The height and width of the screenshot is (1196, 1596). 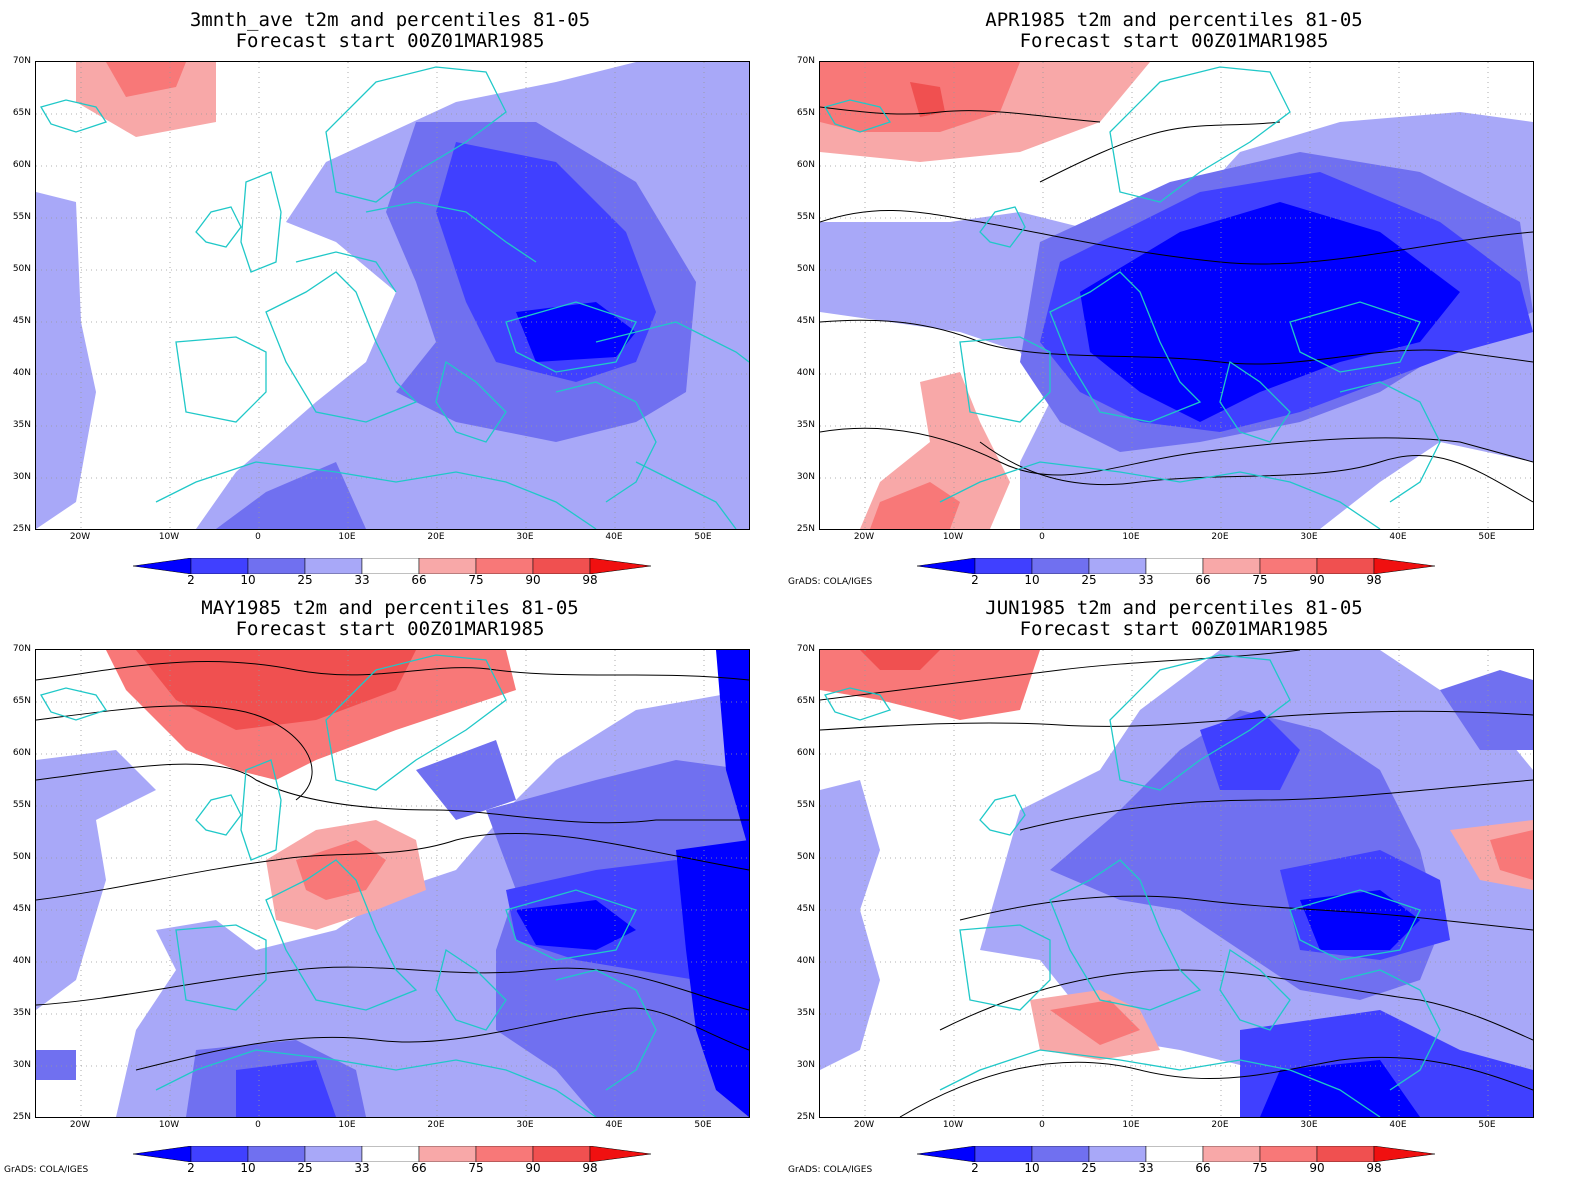 What do you see at coordinates (390, 608) in the screenshot?
I see `panel-title-line1: MAY1985 t2m and percentiles 81-05` at bounding box center [390, 608].